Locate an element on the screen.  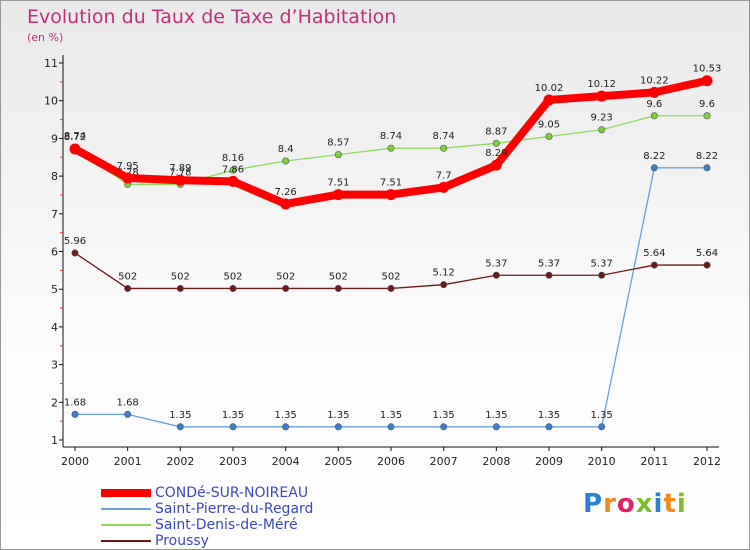
y-tick-label: 7 is located at coordinates (54, 214).